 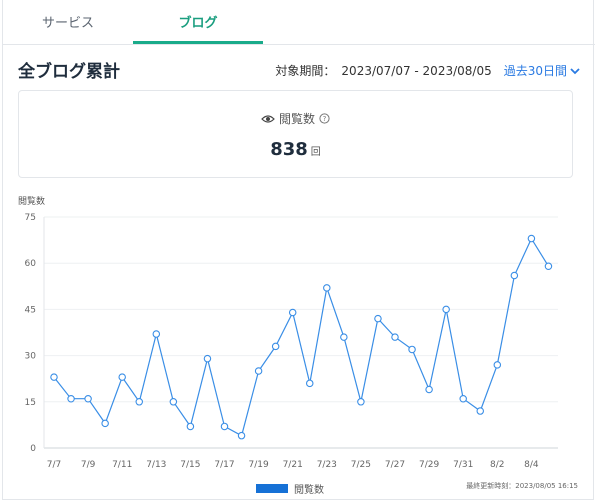 What do you see at coordinates (497, 465) in the screenshot?
I see `x-tick-label: 8/2` at bounding box center [497, 465].